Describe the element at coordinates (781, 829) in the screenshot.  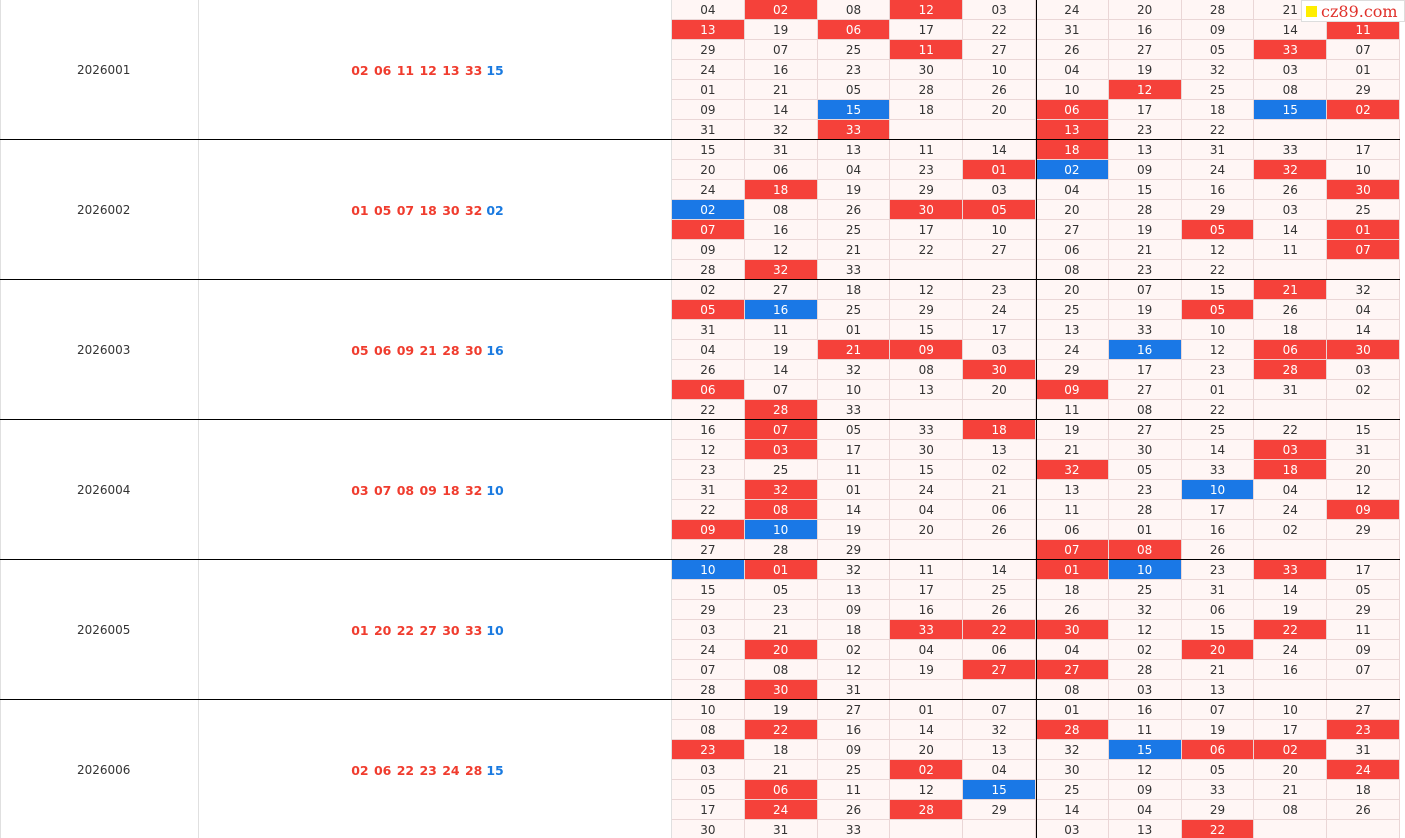
I see `number-cell: 31` at that location.